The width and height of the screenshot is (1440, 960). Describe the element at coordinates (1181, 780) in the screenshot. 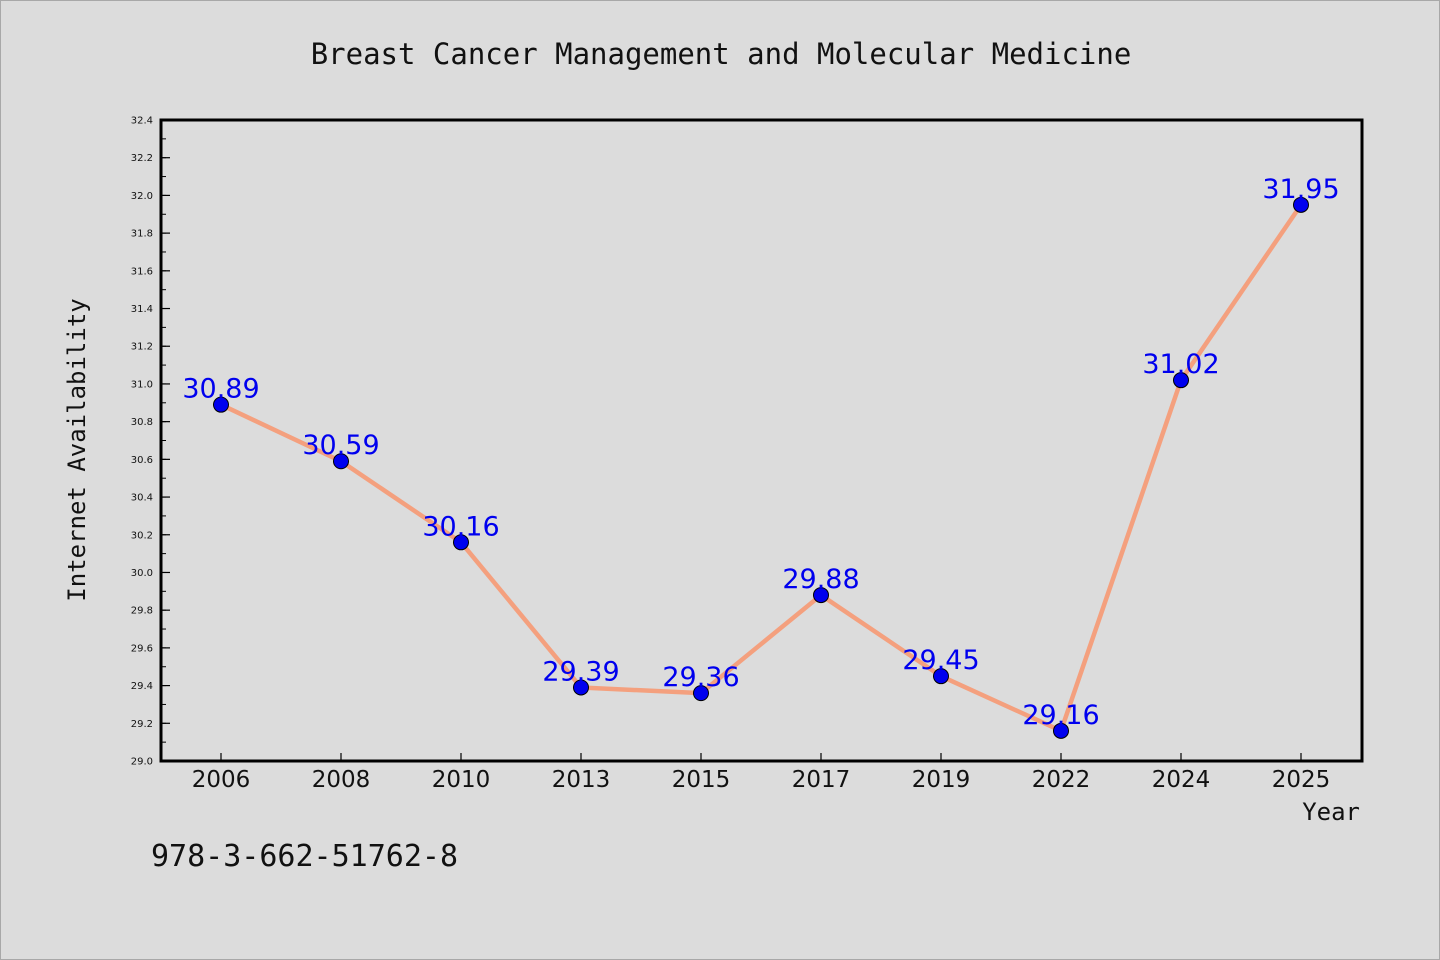

I see `x-tick-label: 2024` at that location.